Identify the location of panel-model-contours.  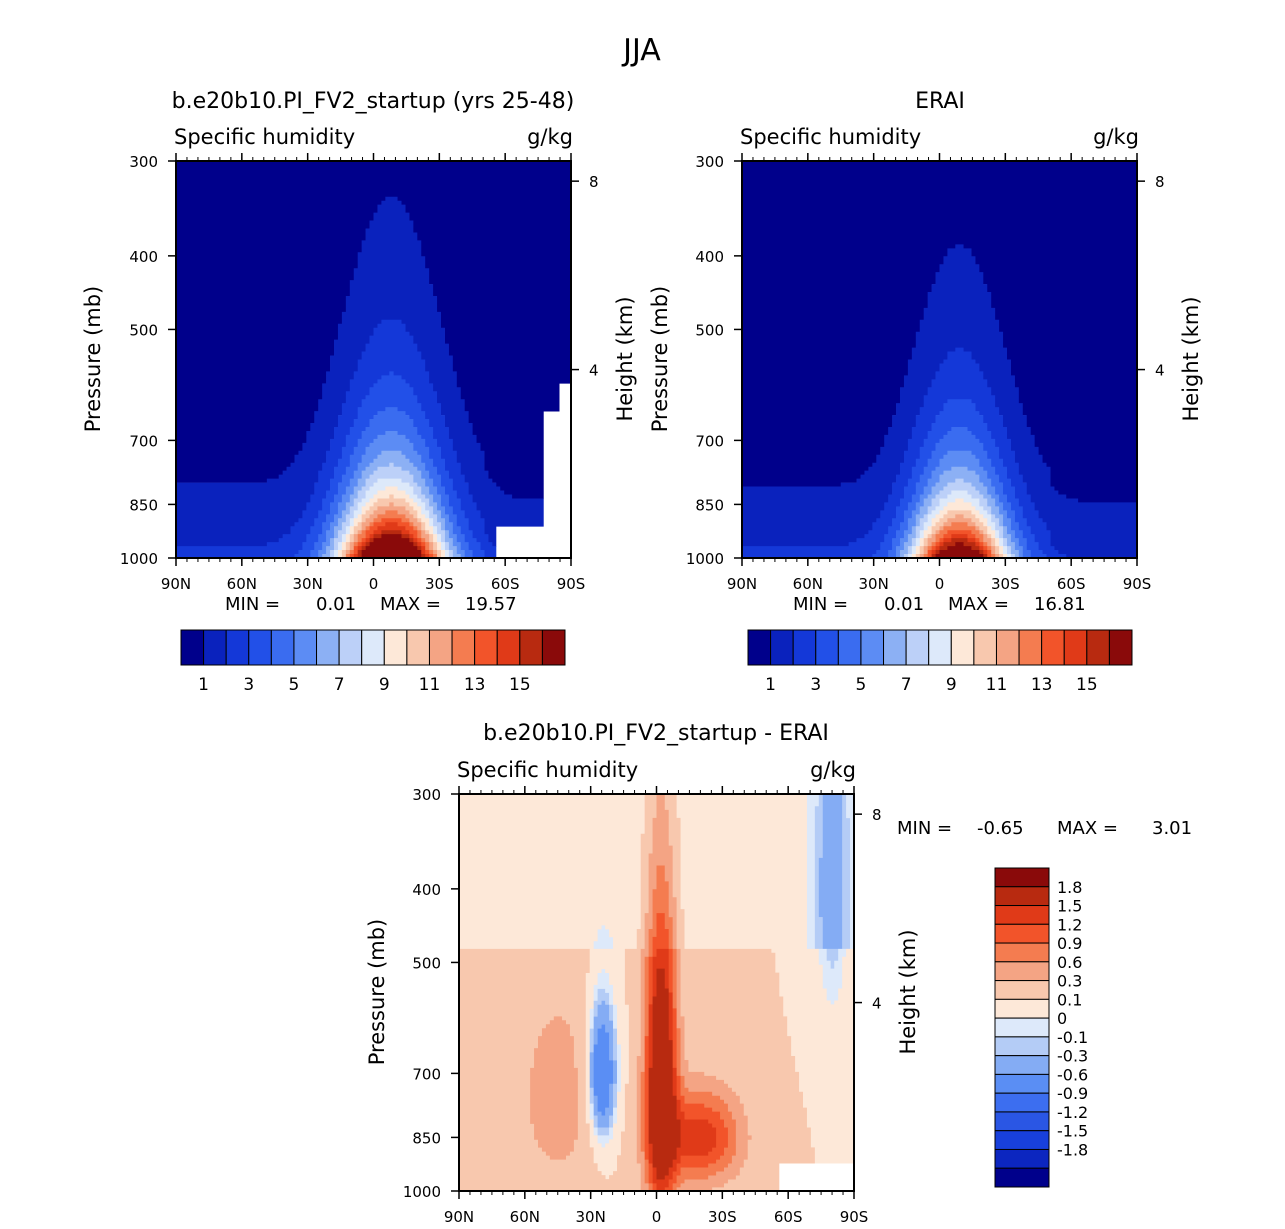
(373, 359).